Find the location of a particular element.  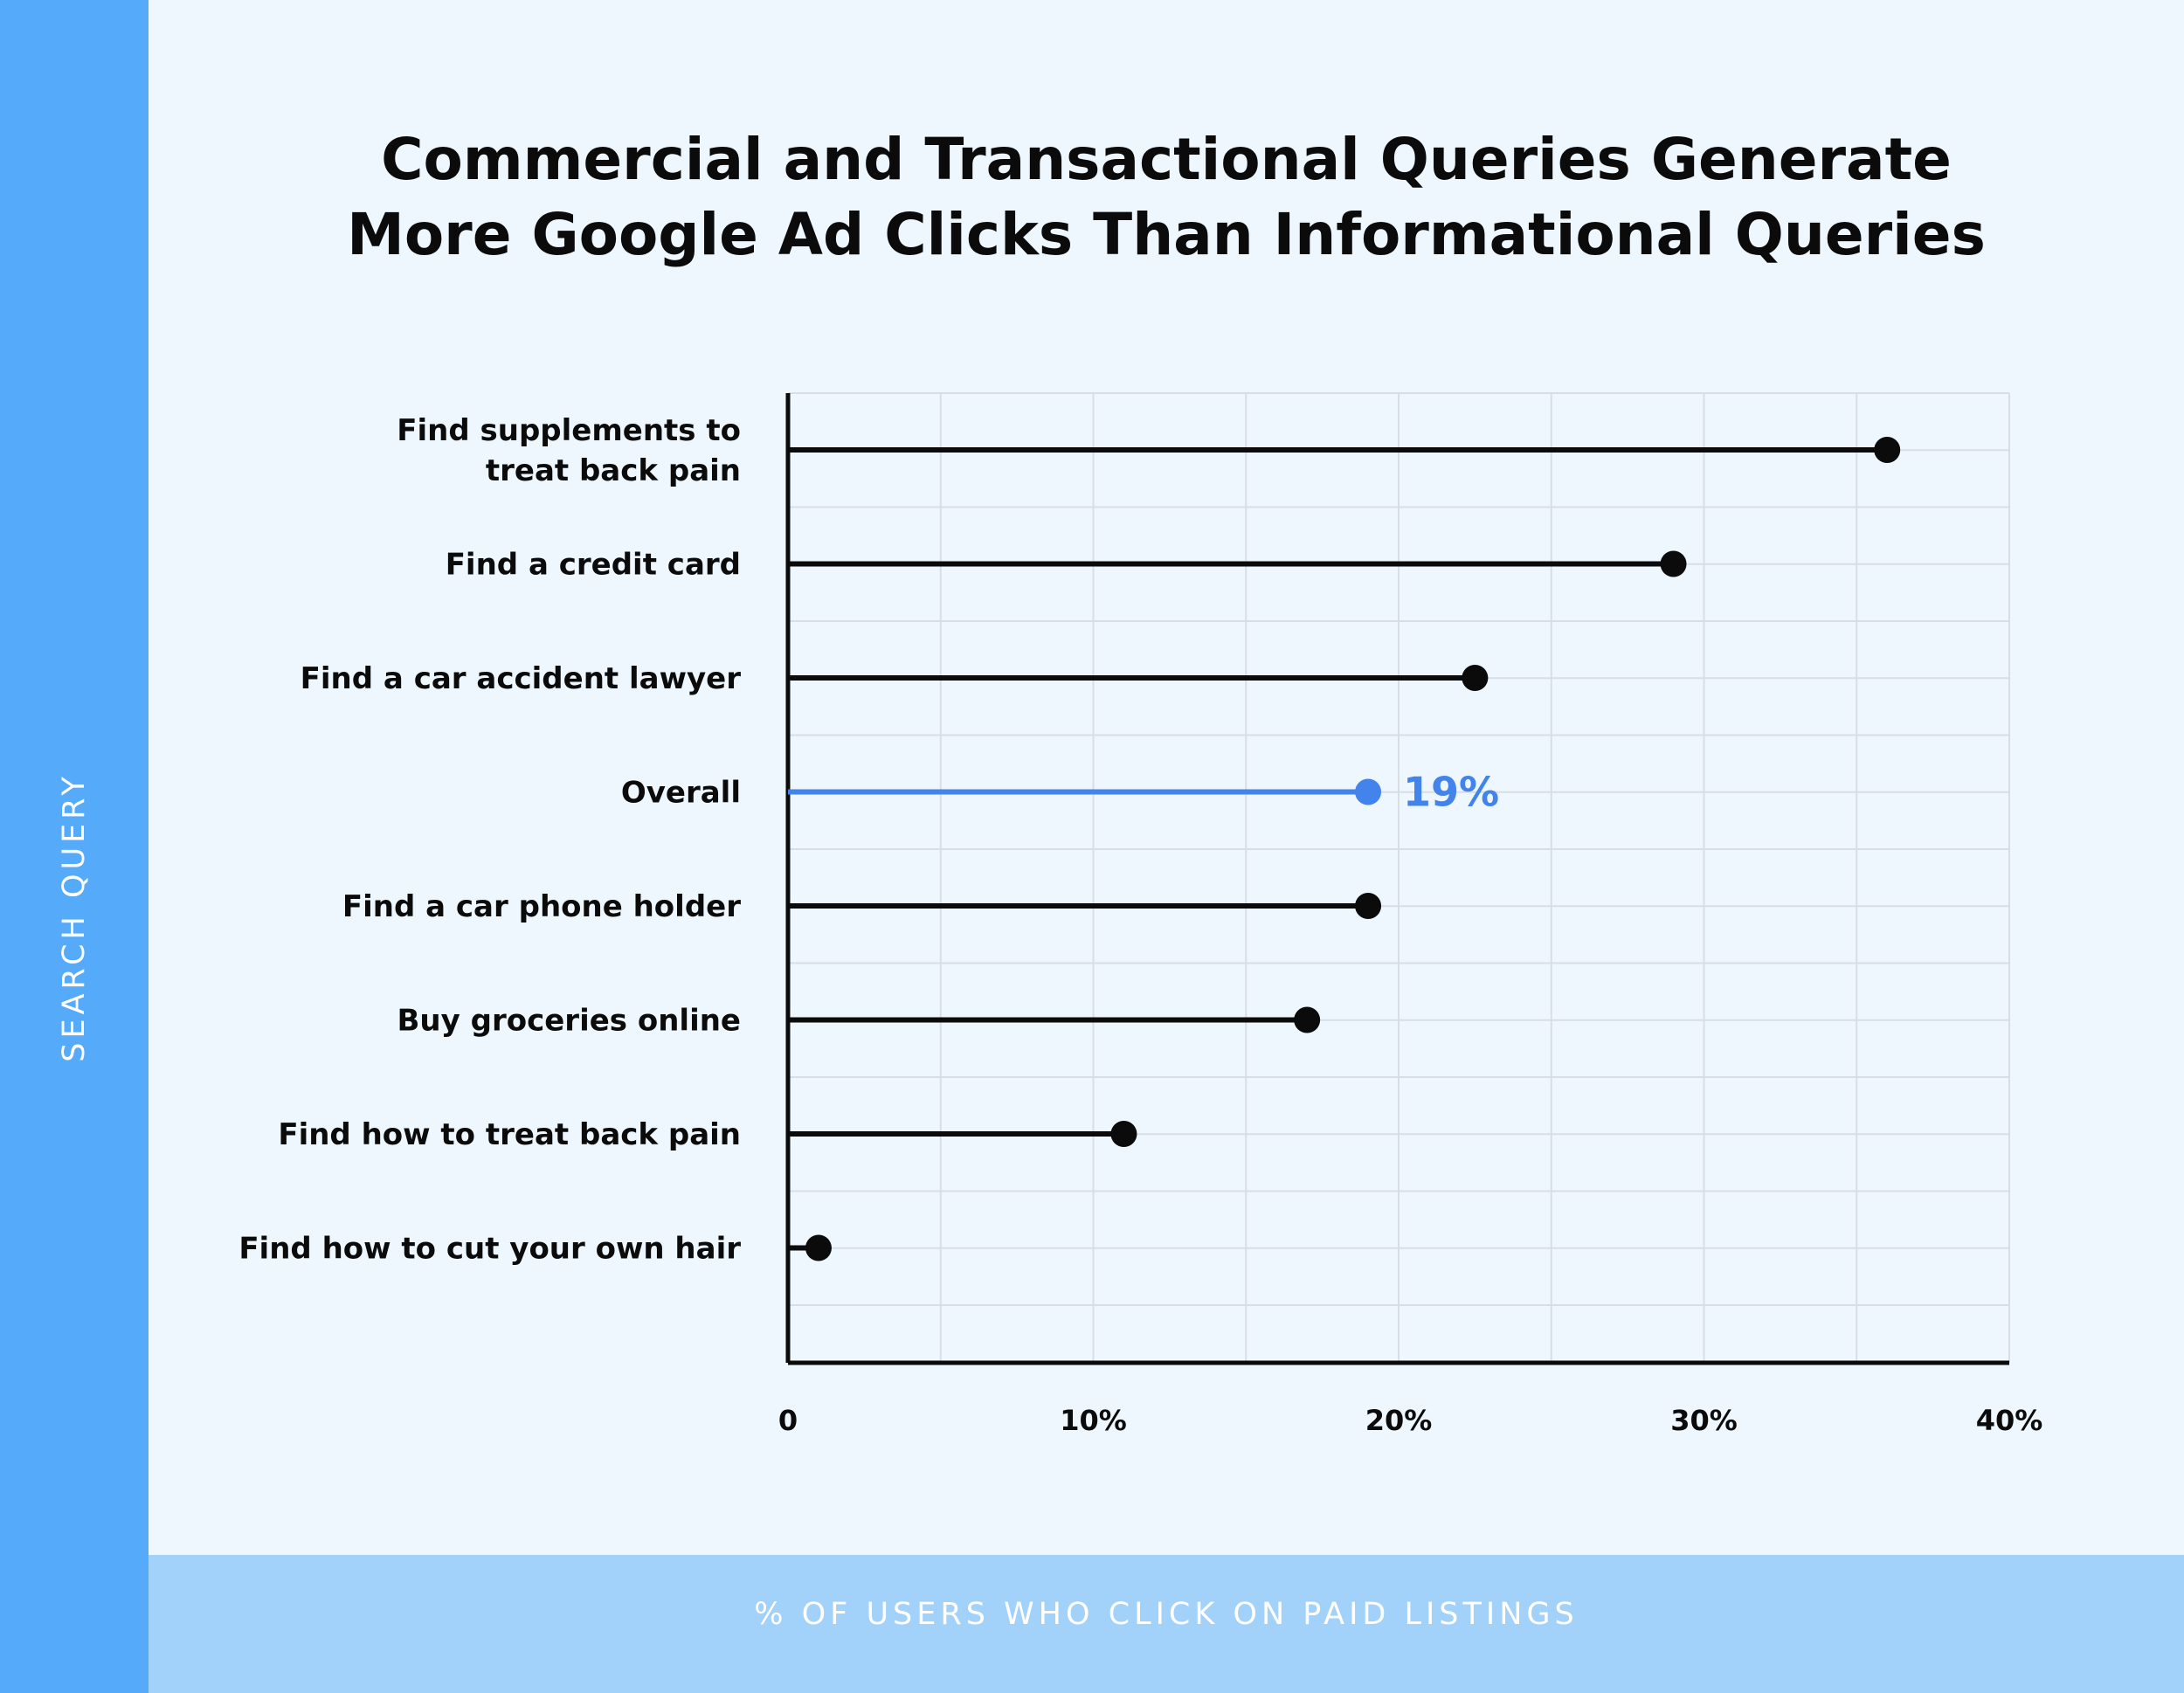

data-label-overall: 19% is located at coordinates (1451, 792).